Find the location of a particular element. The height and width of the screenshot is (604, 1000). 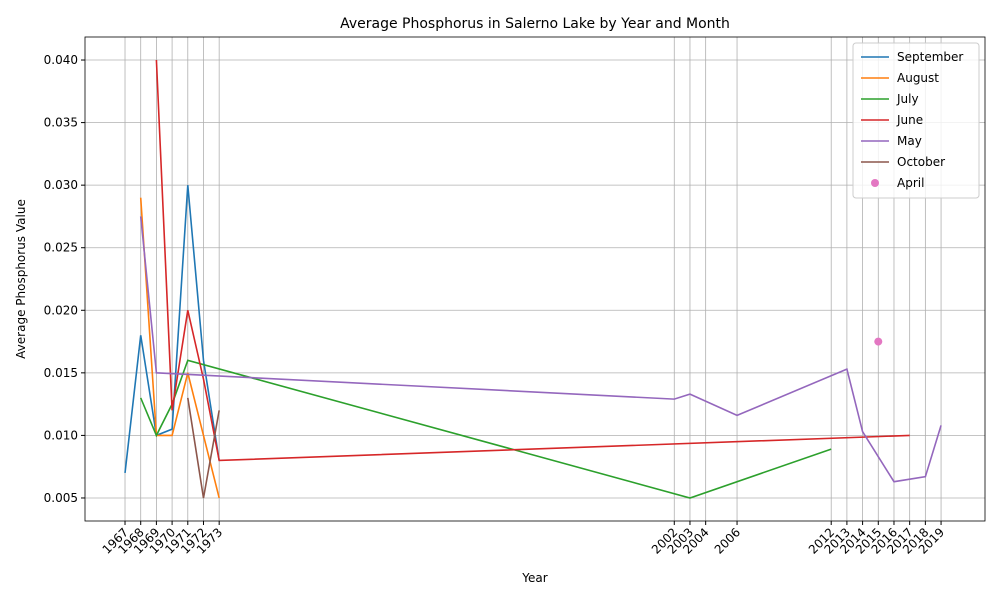

y-tick-label: 0.030 is located at coordinates (61, 185).